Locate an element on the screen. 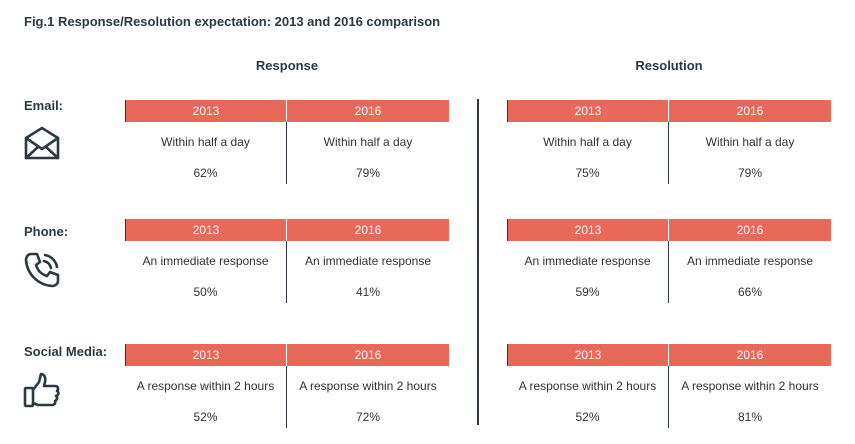  section-heading-response: Response is located at coordinates (287, 65).